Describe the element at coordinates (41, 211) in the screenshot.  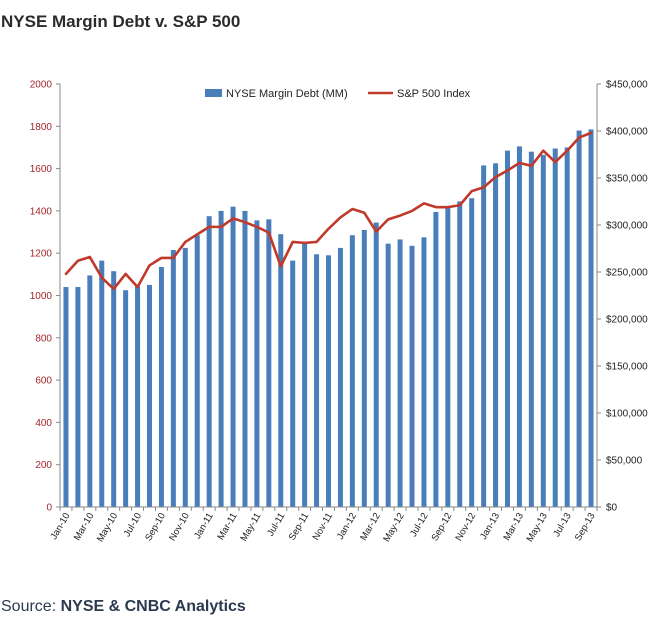
I see `left-tick-label: 1400` at that location.